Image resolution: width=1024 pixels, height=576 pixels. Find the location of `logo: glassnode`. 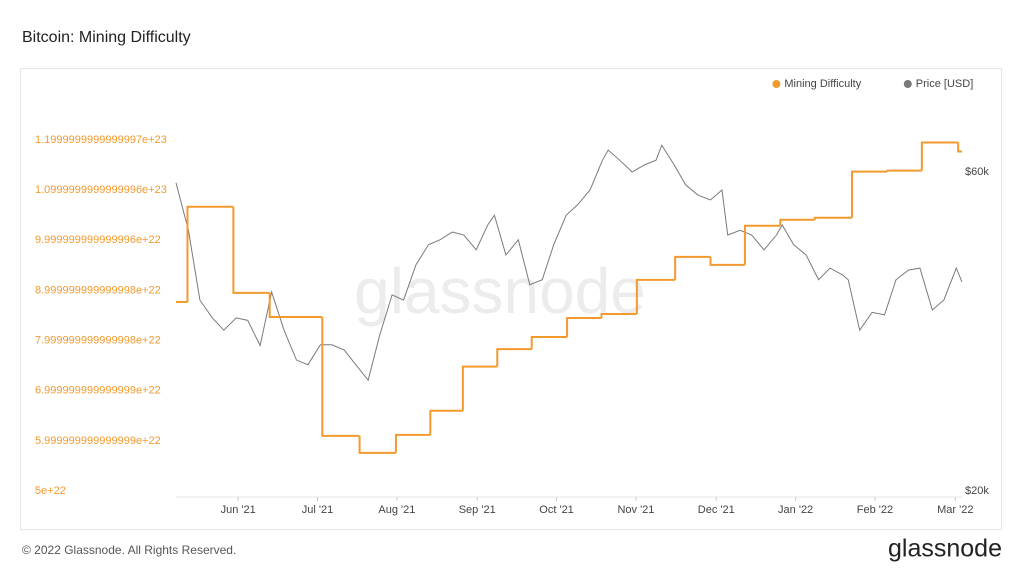

logo: glassnode is located at coordinates (945, 549).